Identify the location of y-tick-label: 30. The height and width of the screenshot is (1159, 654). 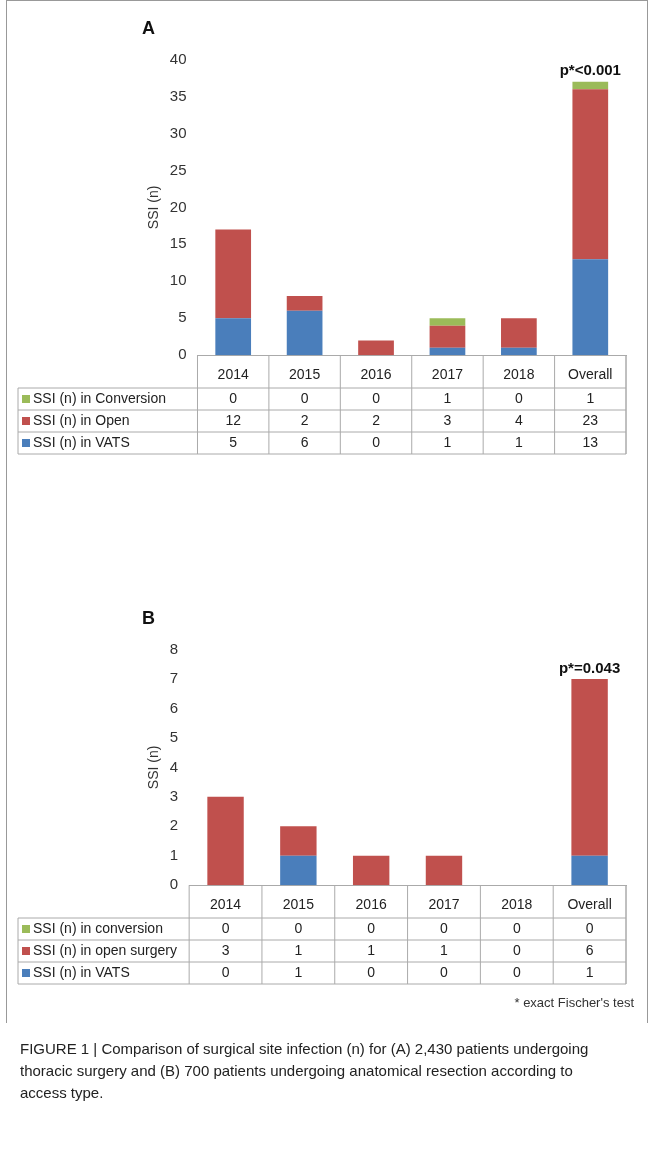
(178, 132).